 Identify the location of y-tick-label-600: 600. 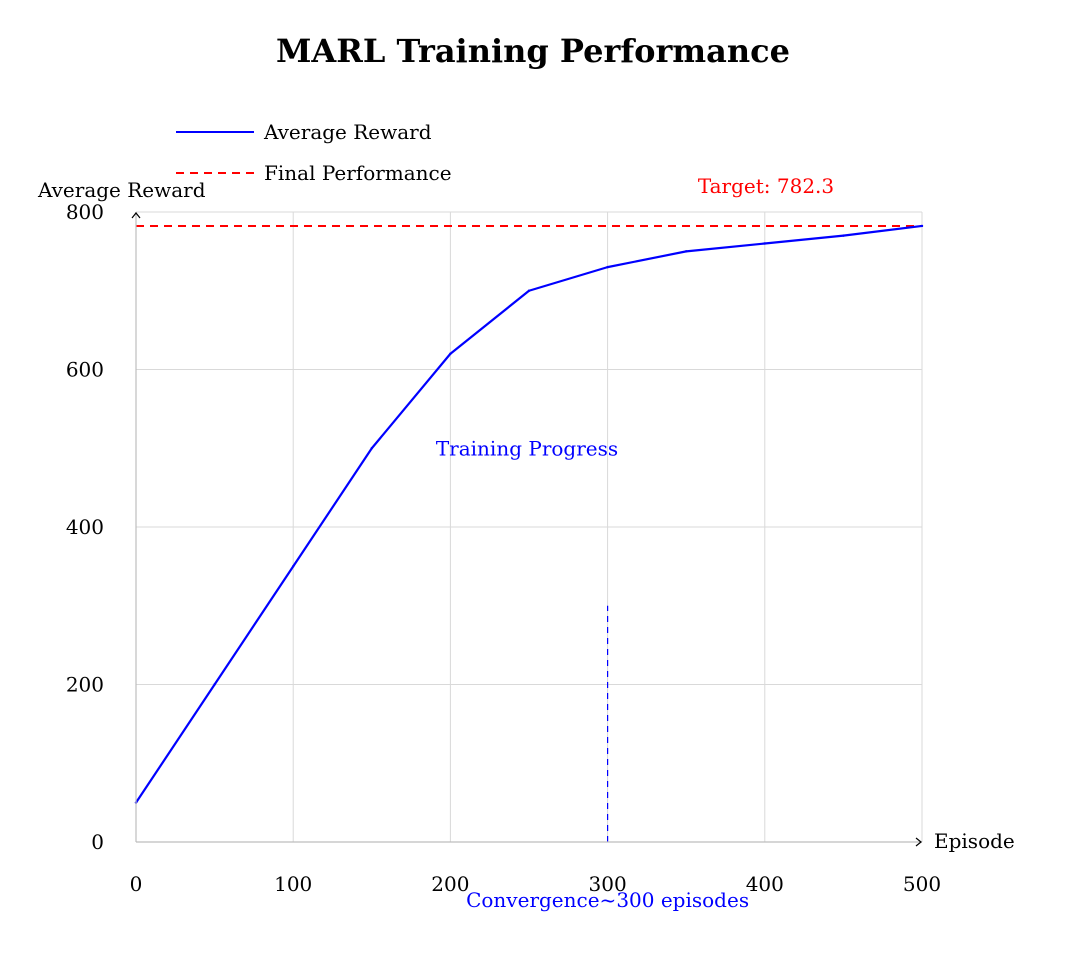
(85, 370).